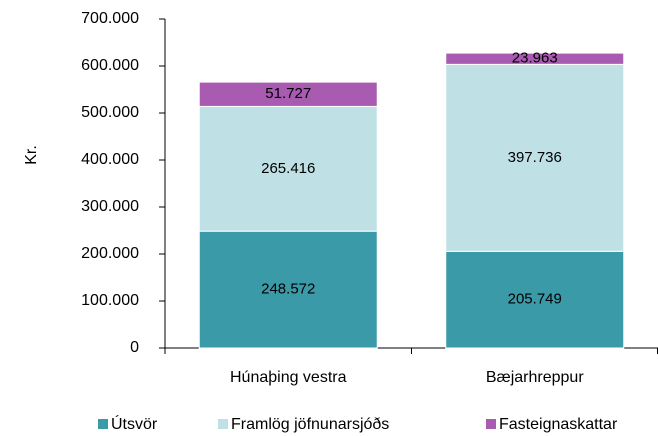 The width and height of the screenshot is (658, 436). I want to click on legend-label: Útsvör, so click(134, 423).